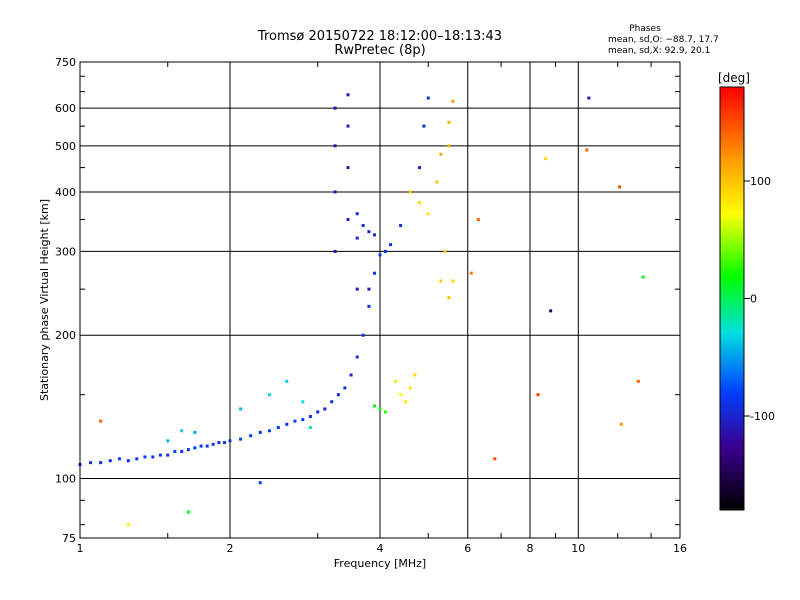 This screenshot has height=600, width=800. Describe the element at coordinates (732, 298) in the screenshot. I see `colorbar` at that location.